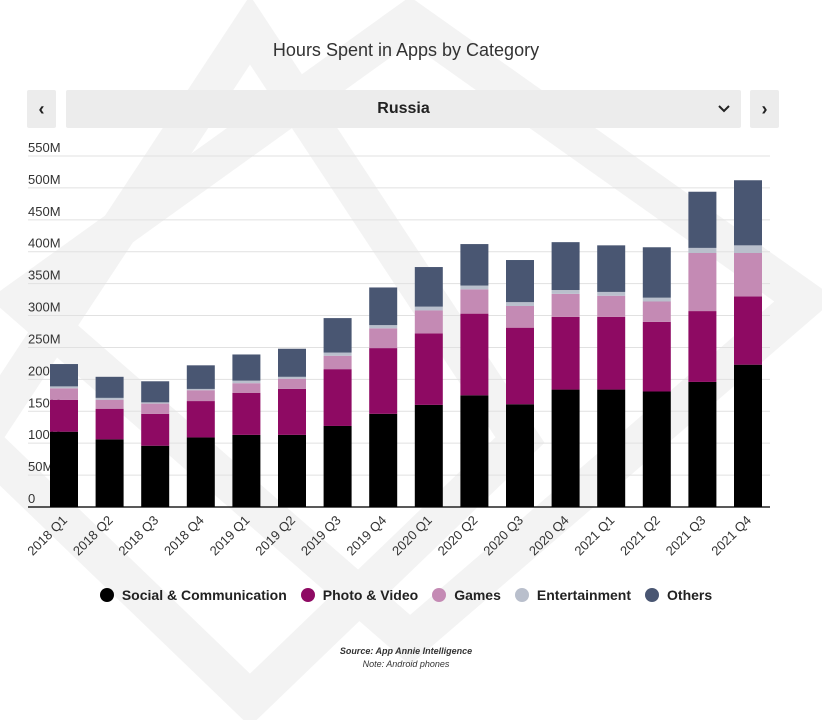  What do you see at coordinates (686, 536) in the screenshot?
I see `x-tick-label: 2021 Q3` at bounding box center [686, 536].